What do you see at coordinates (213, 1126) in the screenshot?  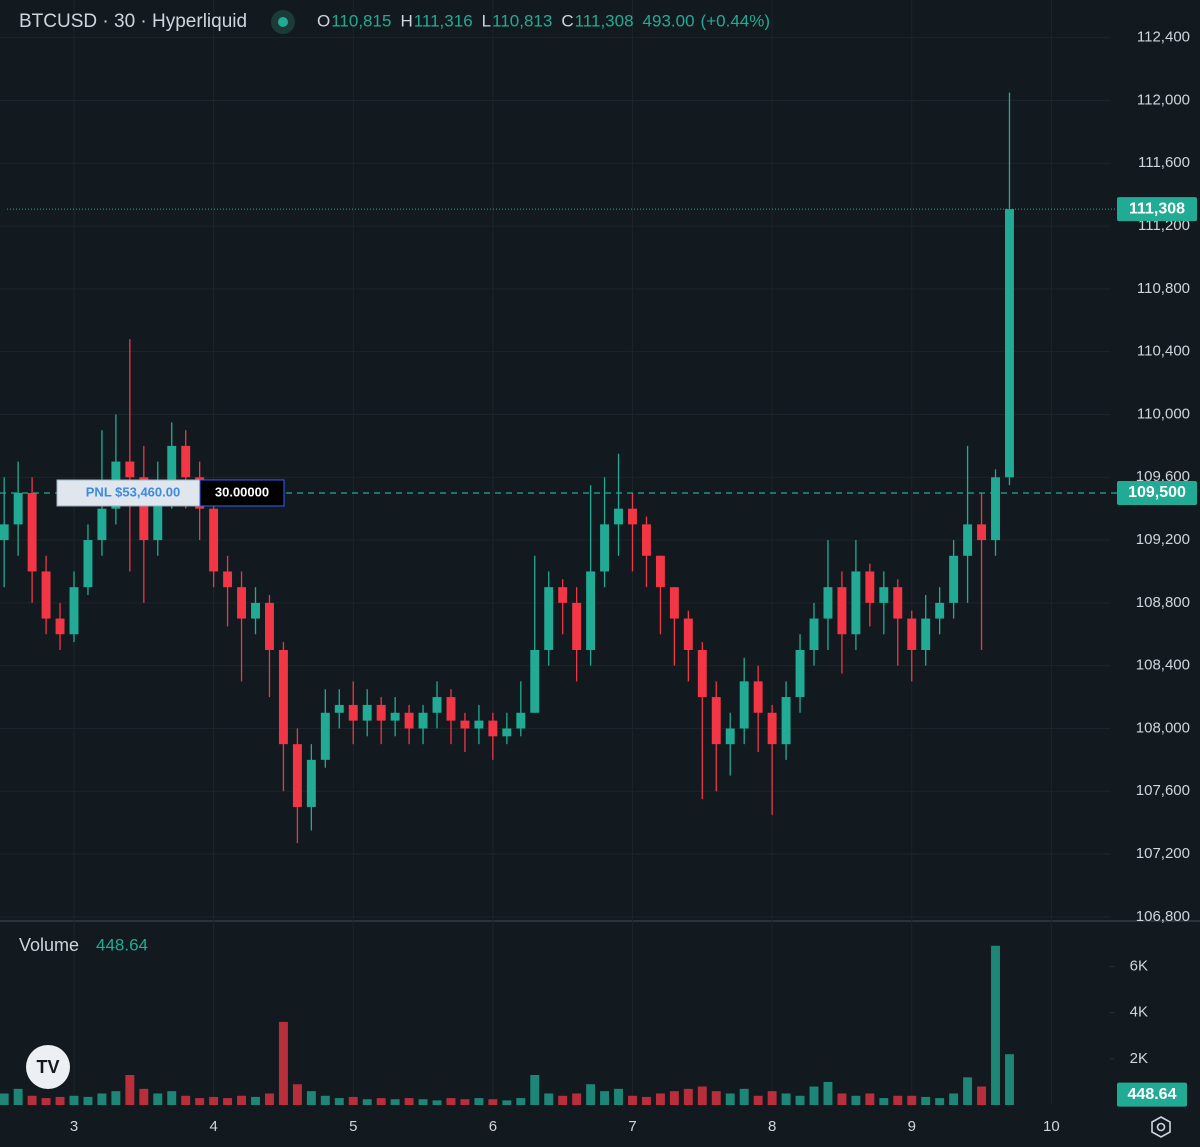 I see `x-tick-label: 4` at bounding box center [213, 1126].